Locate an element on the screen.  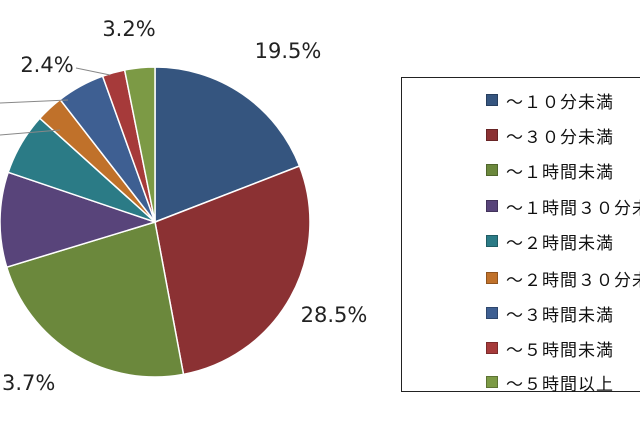
leader-lines is located at coordinates (55, 101).